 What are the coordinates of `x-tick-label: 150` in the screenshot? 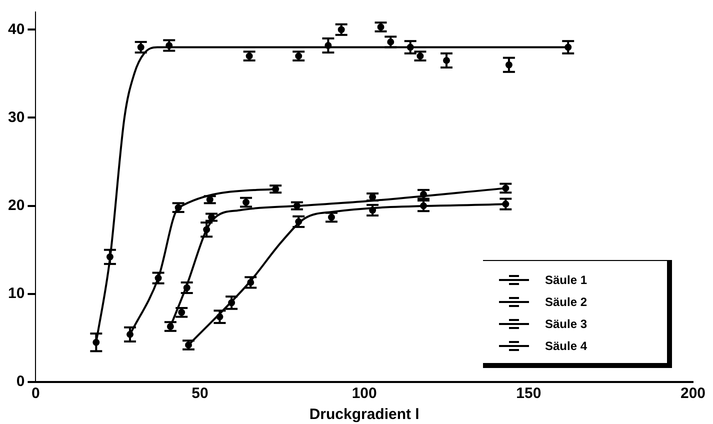 It's located at (529, 393).